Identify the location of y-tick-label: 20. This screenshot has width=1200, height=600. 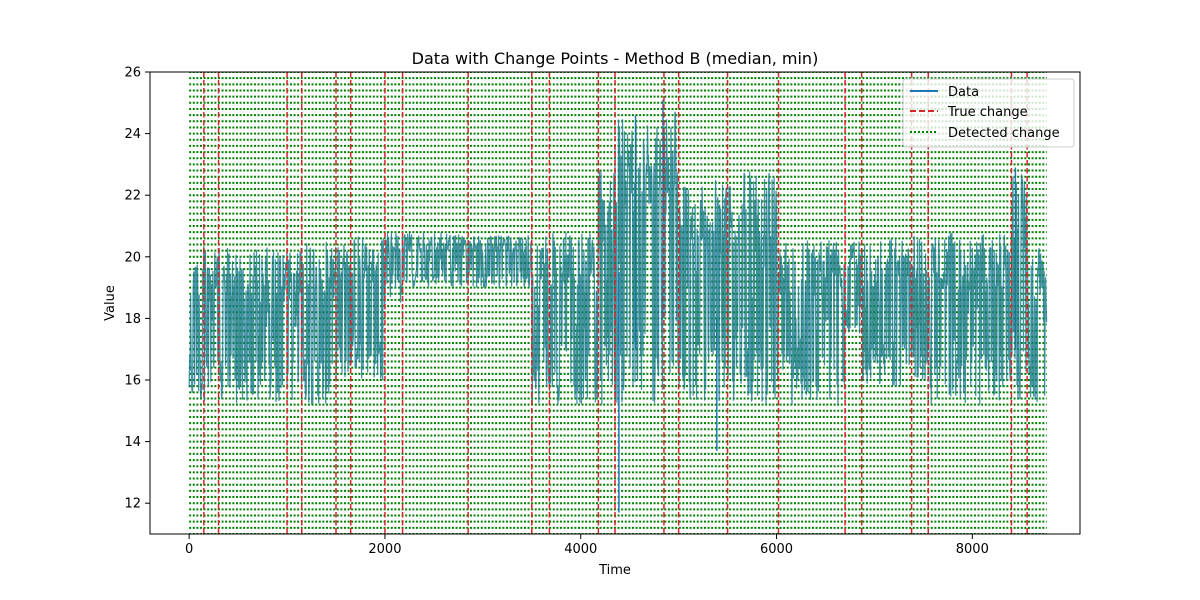
(132, 257).